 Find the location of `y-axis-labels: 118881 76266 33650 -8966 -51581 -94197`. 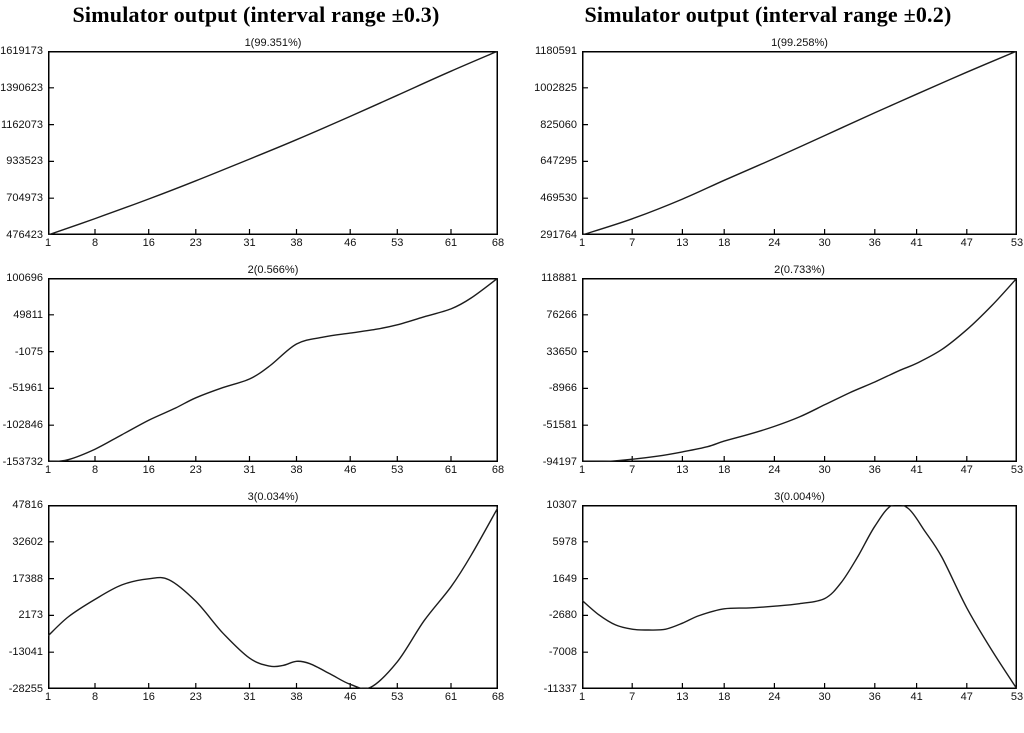

y-axis-labels: 118881 76266 33650 -8966 -51581 -94197 is located at coordinates (558, 370).